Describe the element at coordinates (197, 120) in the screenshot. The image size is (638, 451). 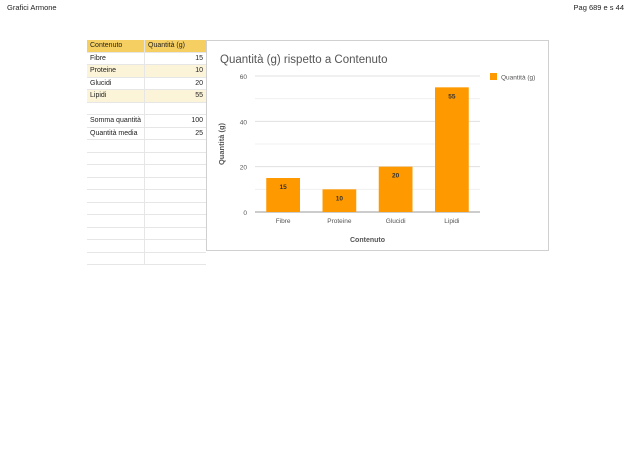
I see `table-cell: 100` at that location.